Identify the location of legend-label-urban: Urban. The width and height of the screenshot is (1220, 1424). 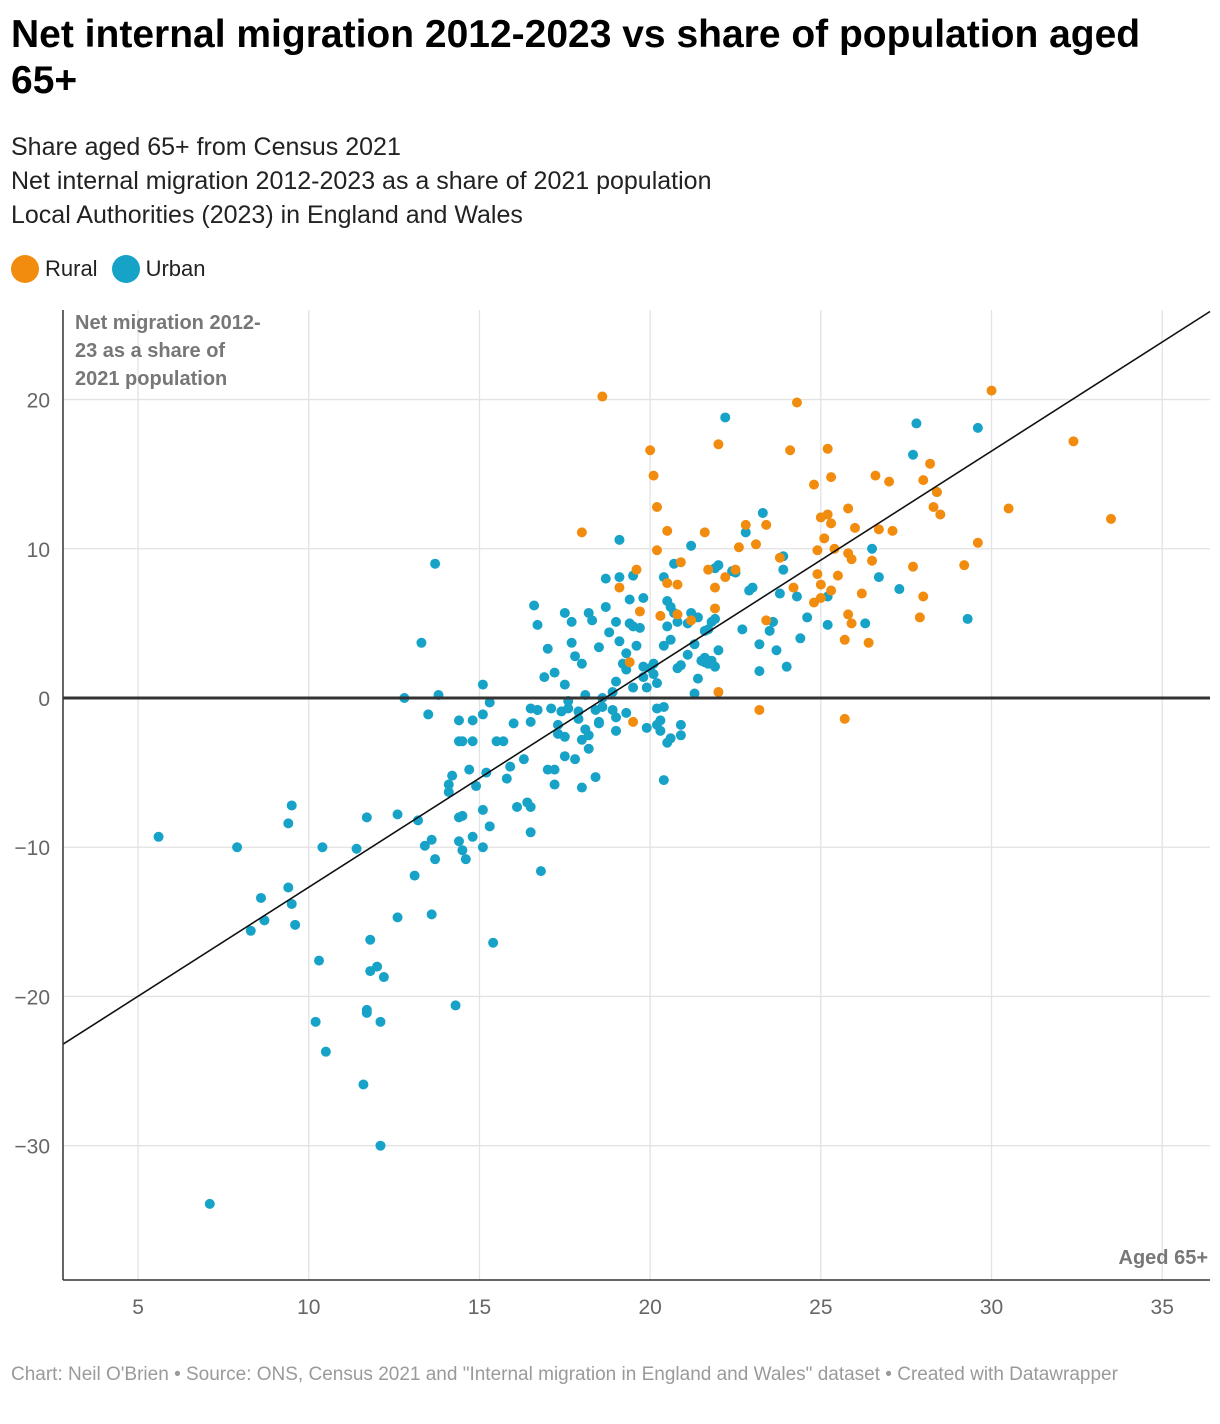
(175, 268).